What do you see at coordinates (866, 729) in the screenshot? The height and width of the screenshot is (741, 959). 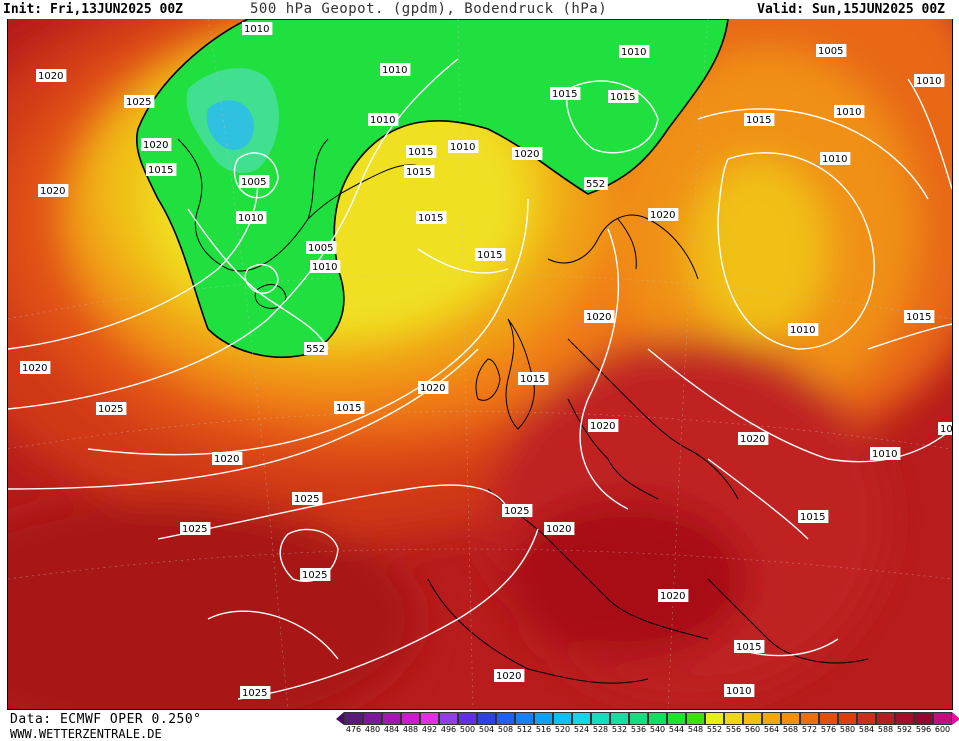 I see `legend-tick-label: 584` at bounding box center [866, 729].